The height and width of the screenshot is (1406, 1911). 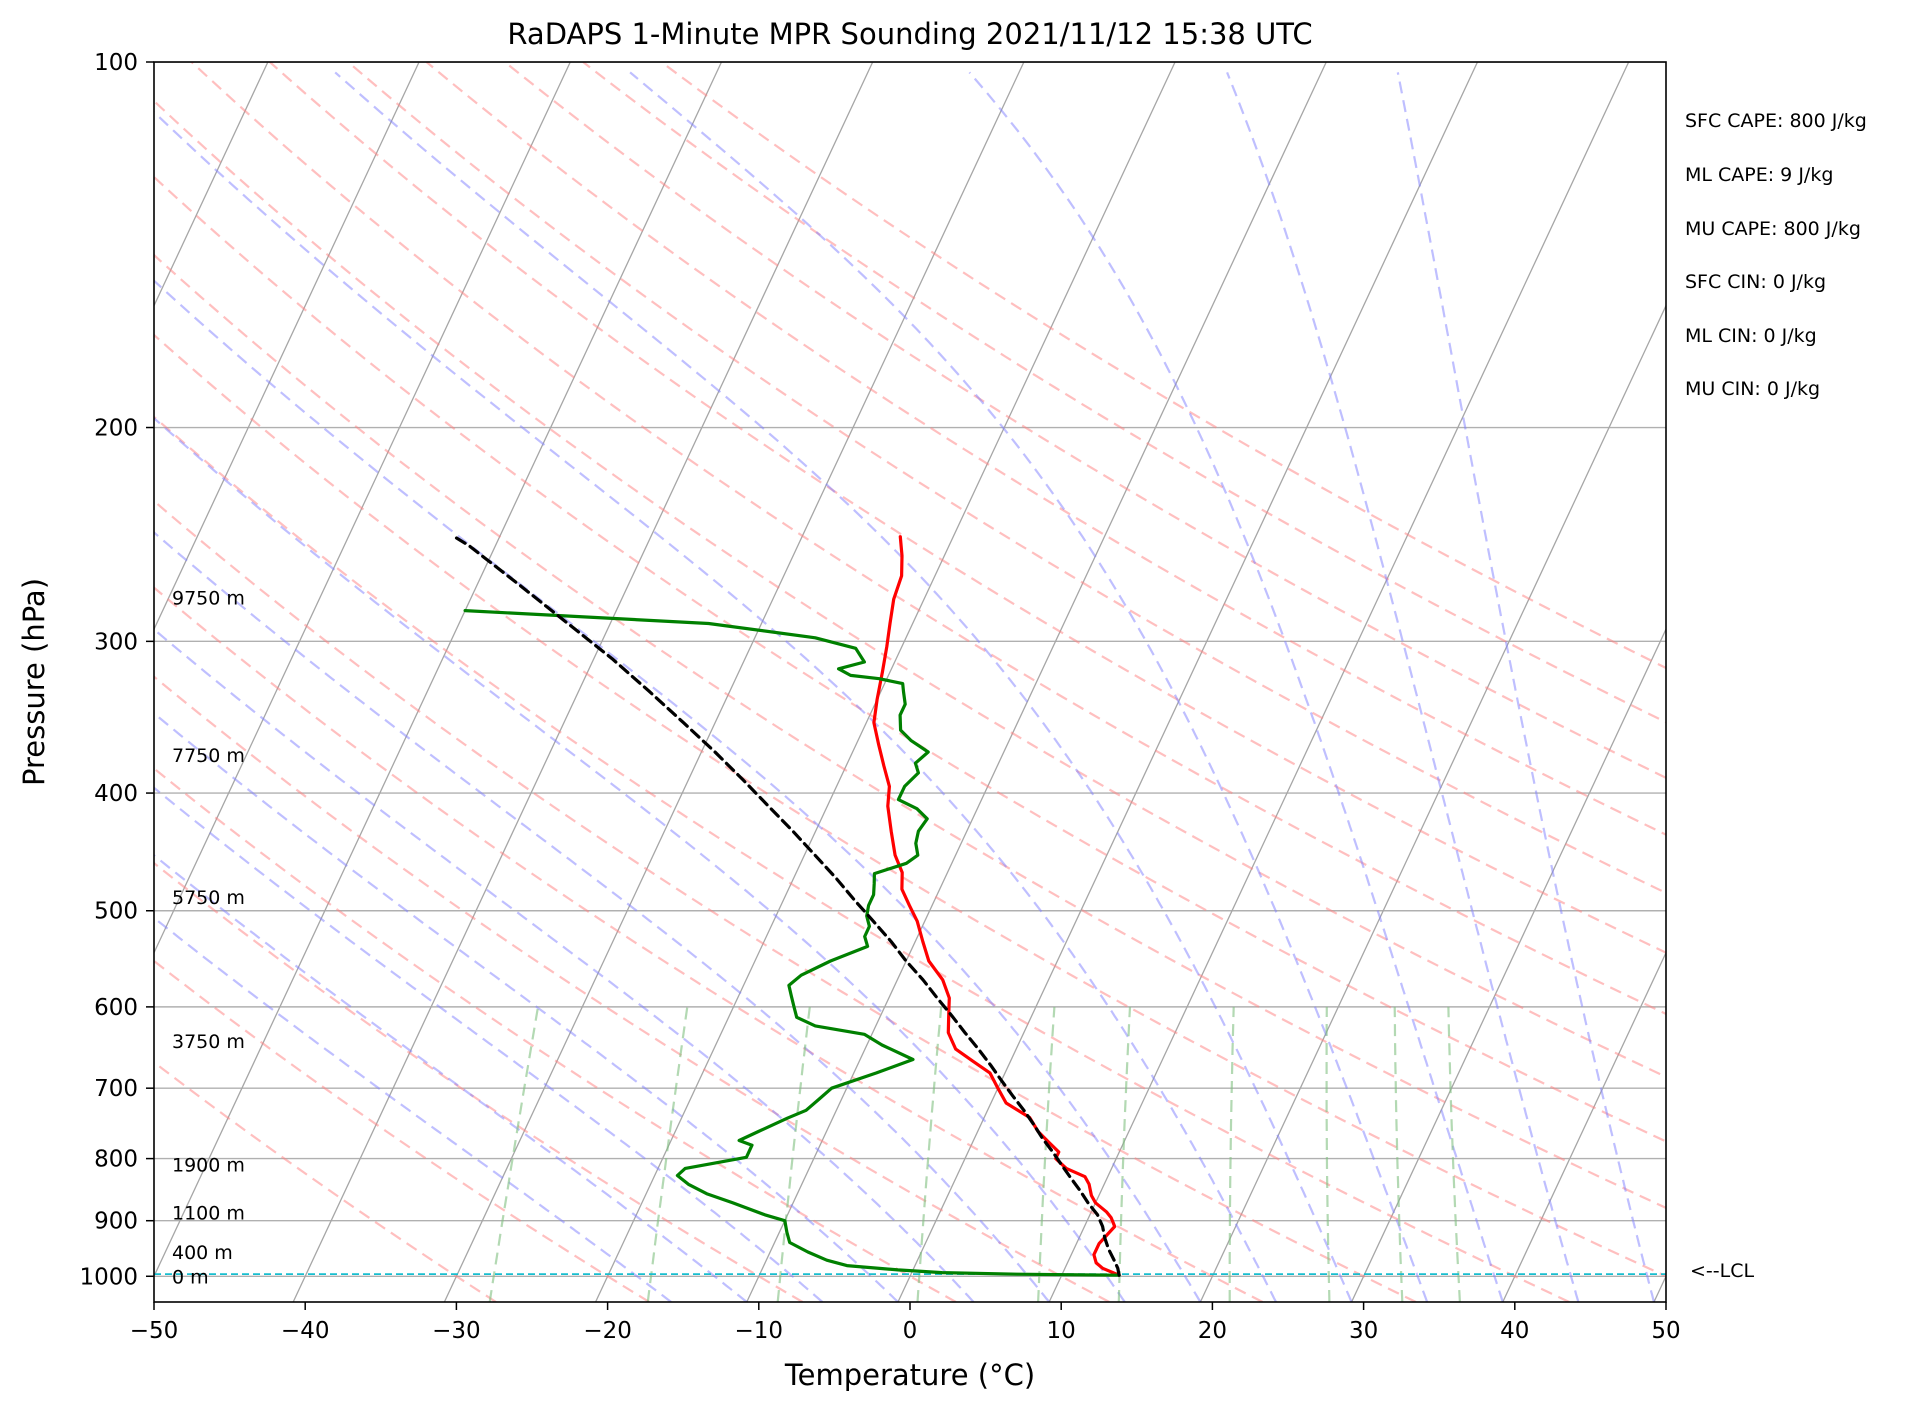 What do you see at coordinates (190, 1277) in the screenshot?
I see `height-label: 0 m` at bounding box center [190, 1277].